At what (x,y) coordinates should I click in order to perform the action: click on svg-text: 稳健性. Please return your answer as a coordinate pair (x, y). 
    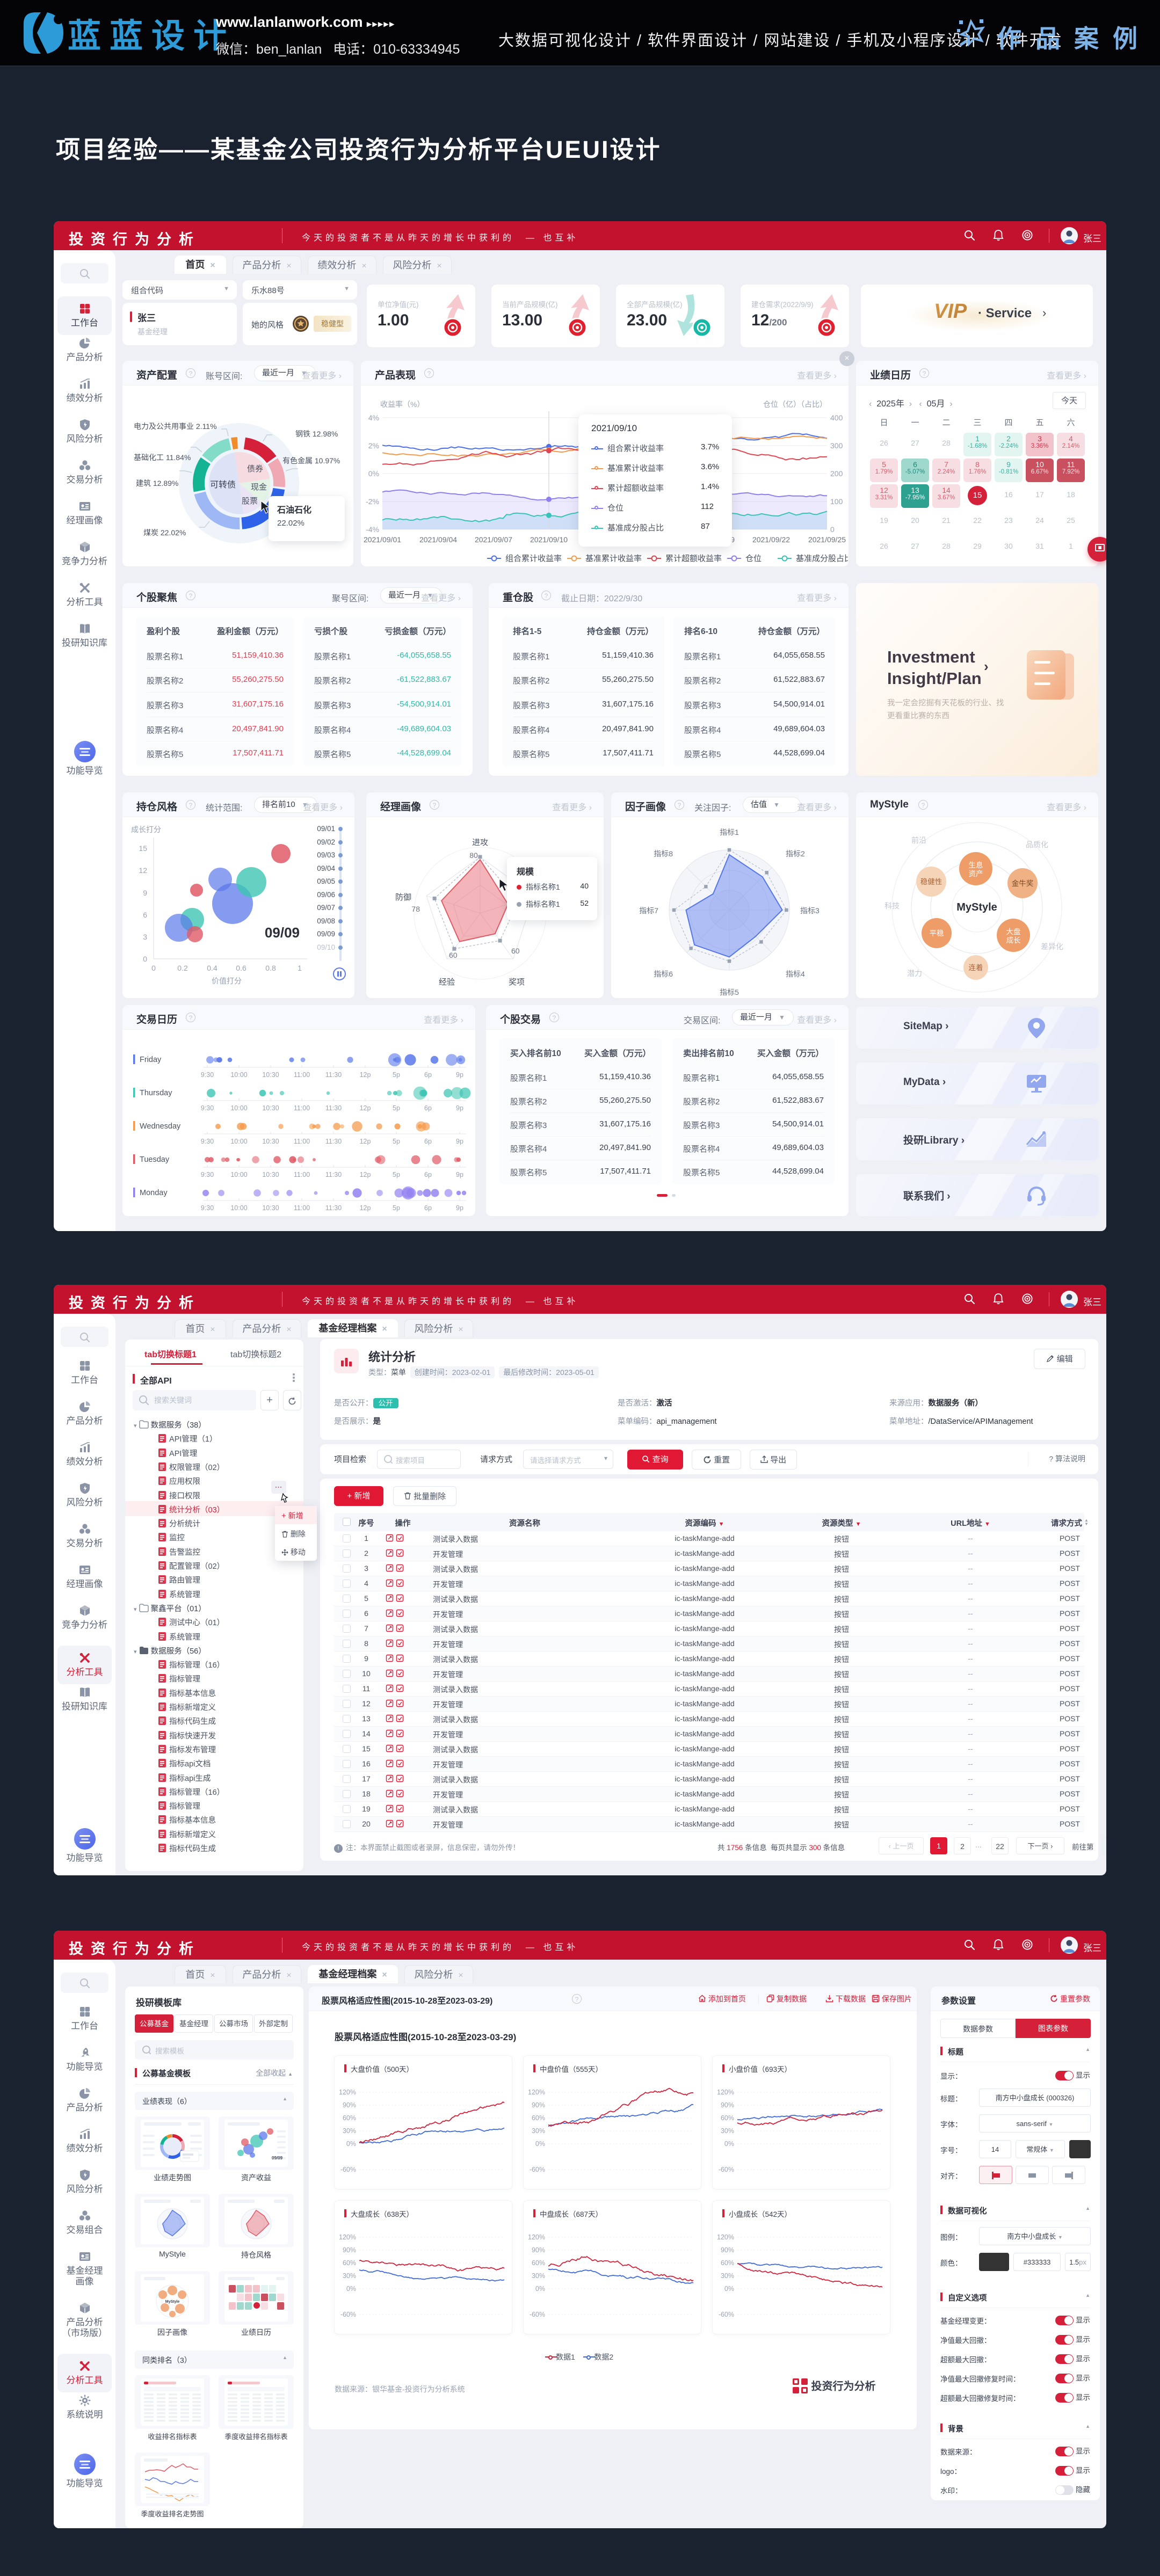
    Looking at the image, I should click on (931, 882).